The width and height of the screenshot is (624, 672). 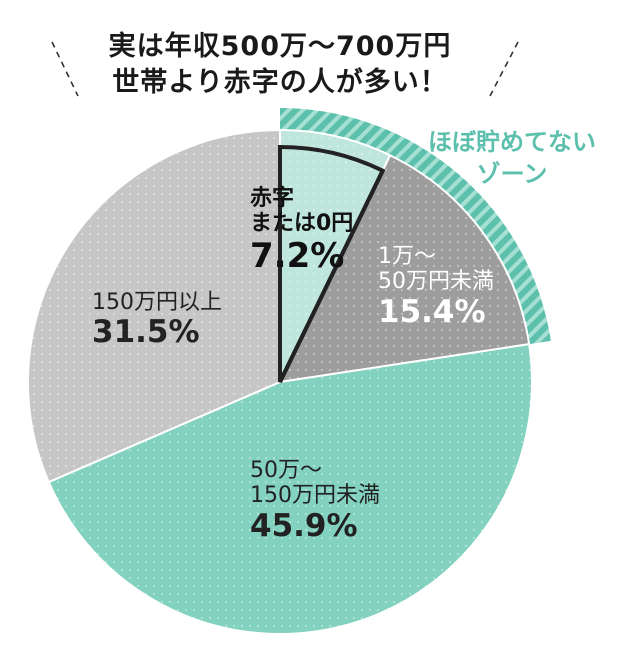 I want to click on slice-label-category: 50万円未満, so click(x=436, y=282).